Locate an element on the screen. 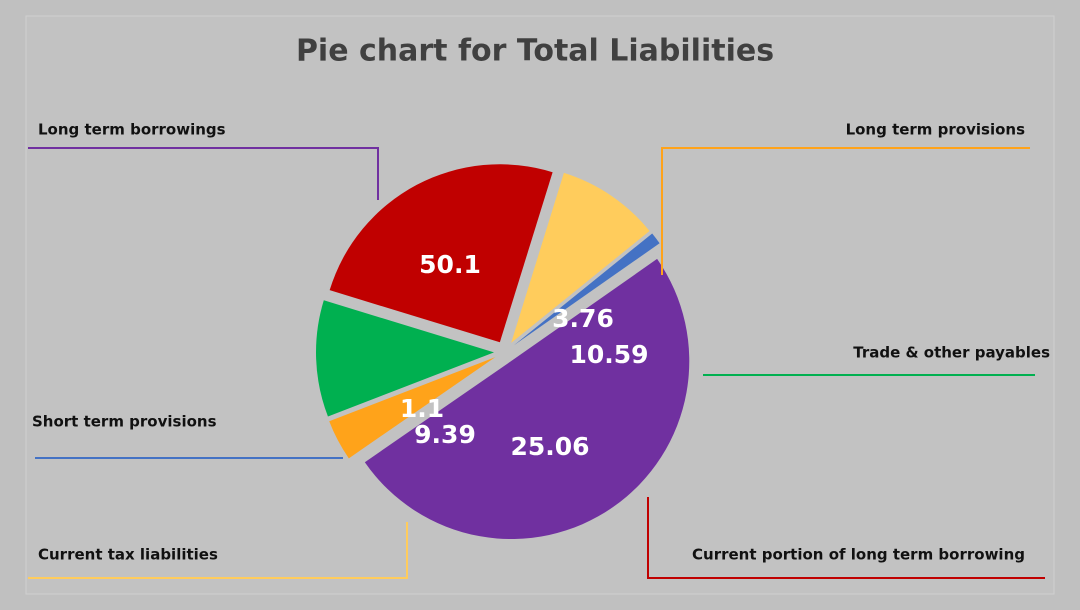 This screenshot has width=1080, height=610. value-label: 1.1 is located at coordinates (422, 408).